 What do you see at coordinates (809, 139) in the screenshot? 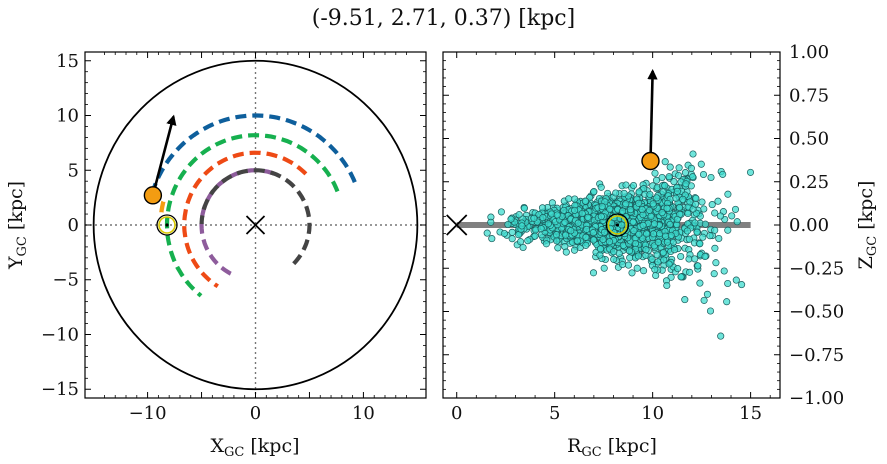
I see `y-tick-label: 0.50` at bounding box center [809, 139].